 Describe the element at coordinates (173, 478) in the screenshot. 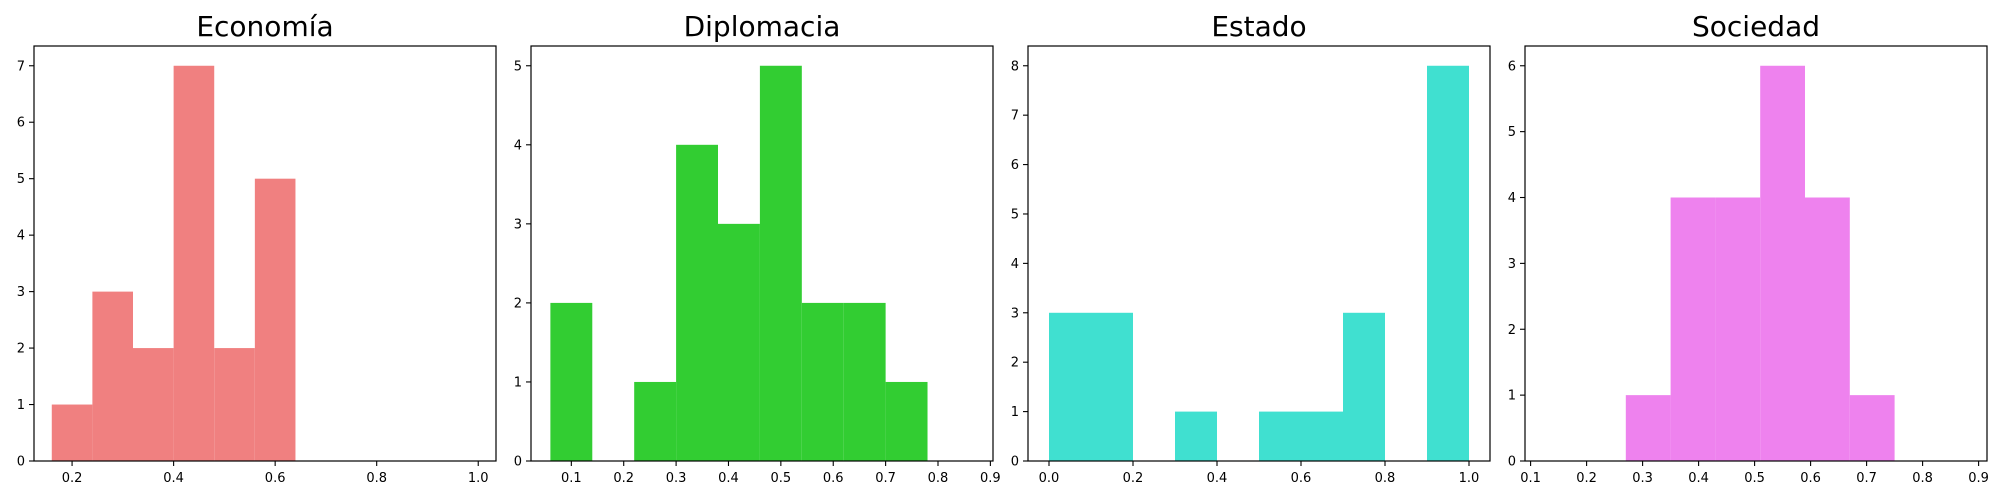

I see `x-tick-label-economia-1: 0.4` at that location.